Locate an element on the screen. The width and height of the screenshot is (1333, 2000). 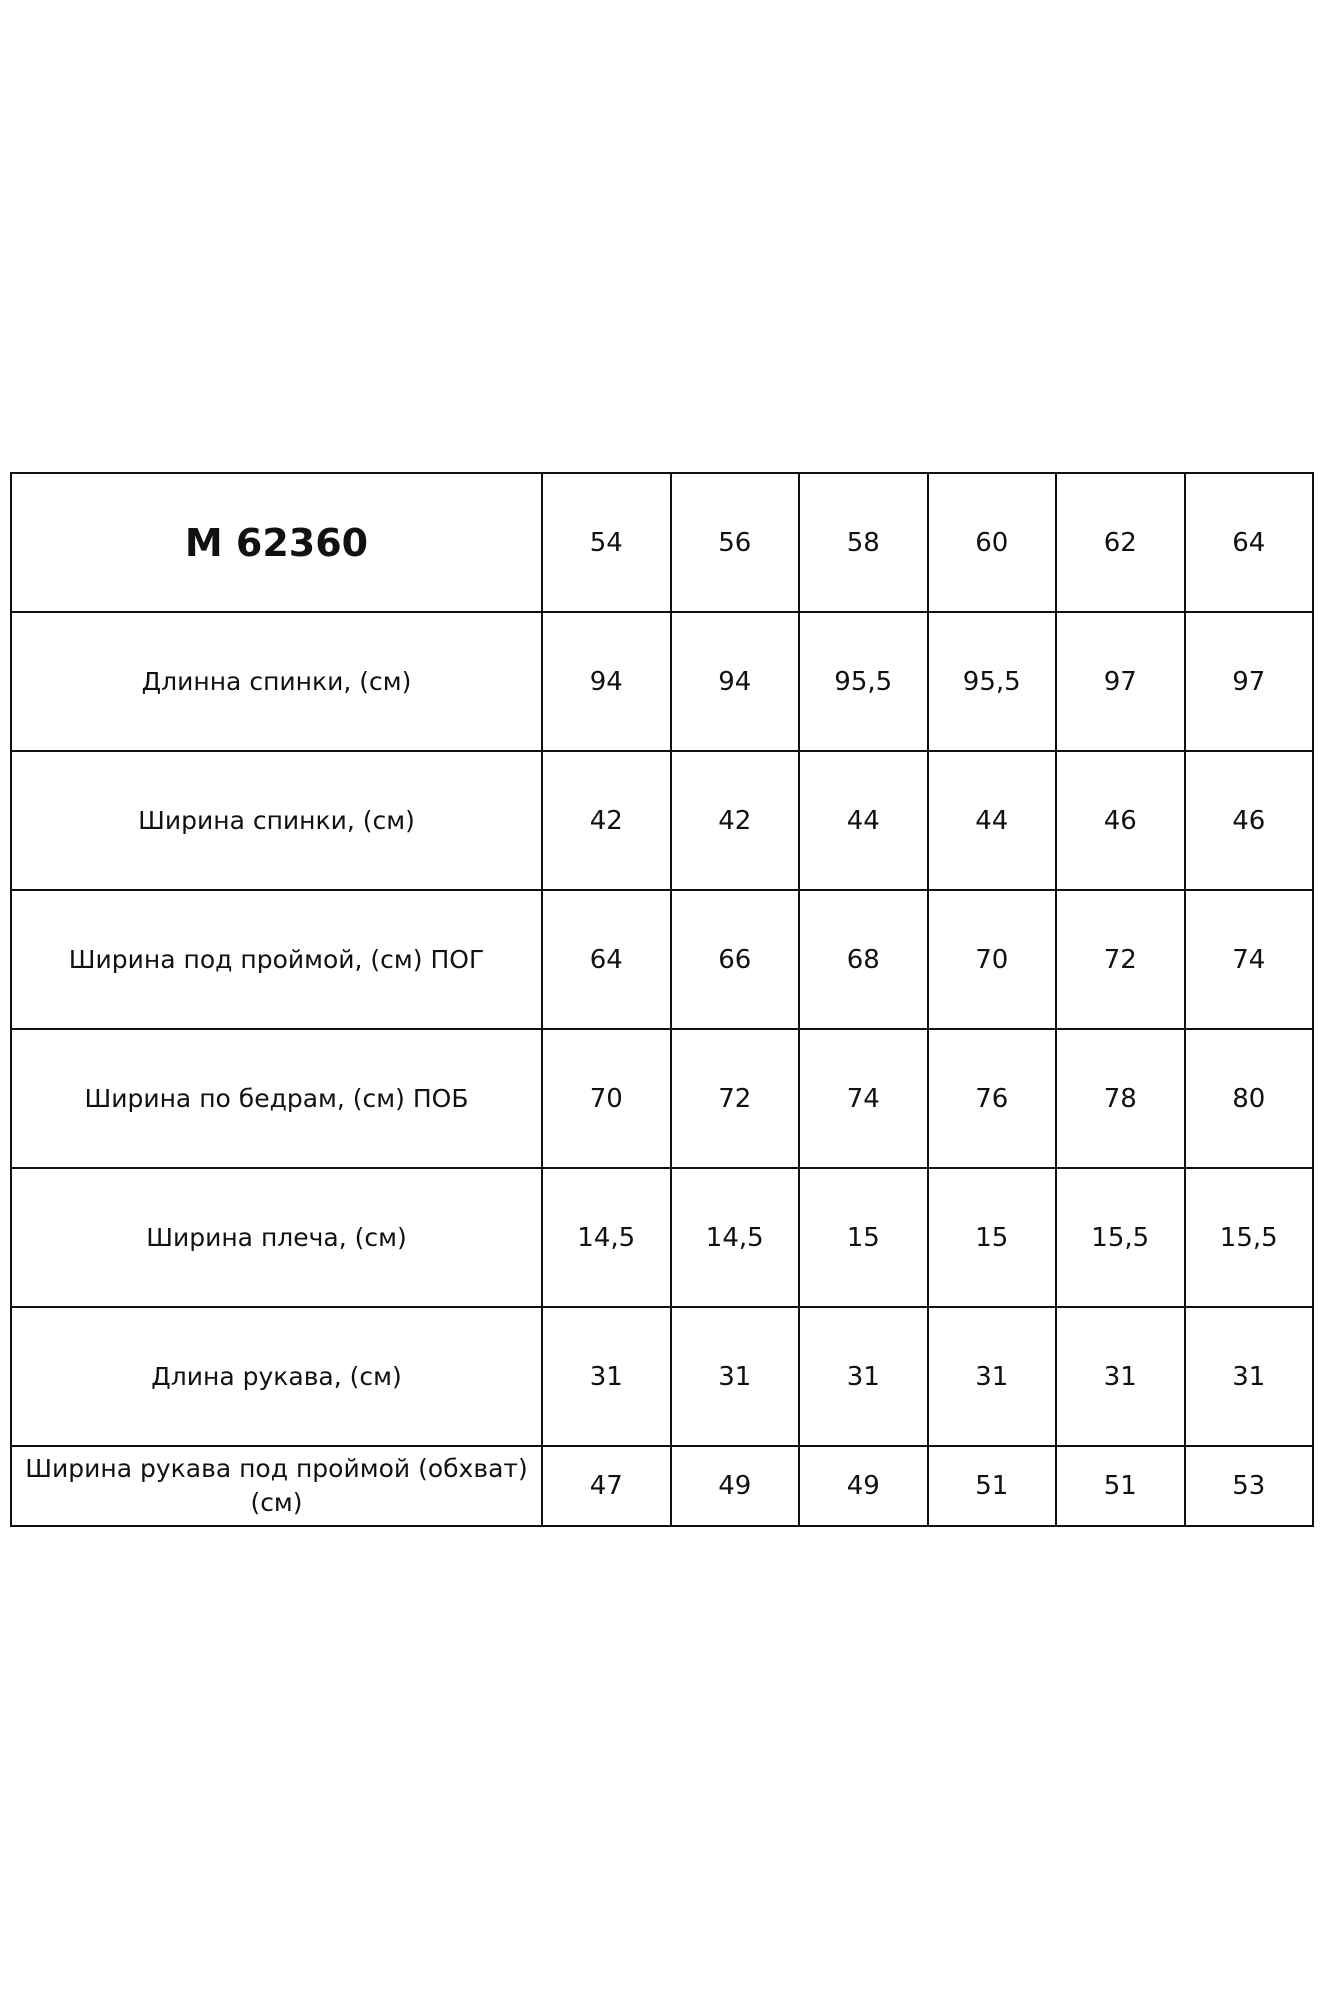
measurement-label: Длинна спинки, (см) is located at coordinates (276, 681).